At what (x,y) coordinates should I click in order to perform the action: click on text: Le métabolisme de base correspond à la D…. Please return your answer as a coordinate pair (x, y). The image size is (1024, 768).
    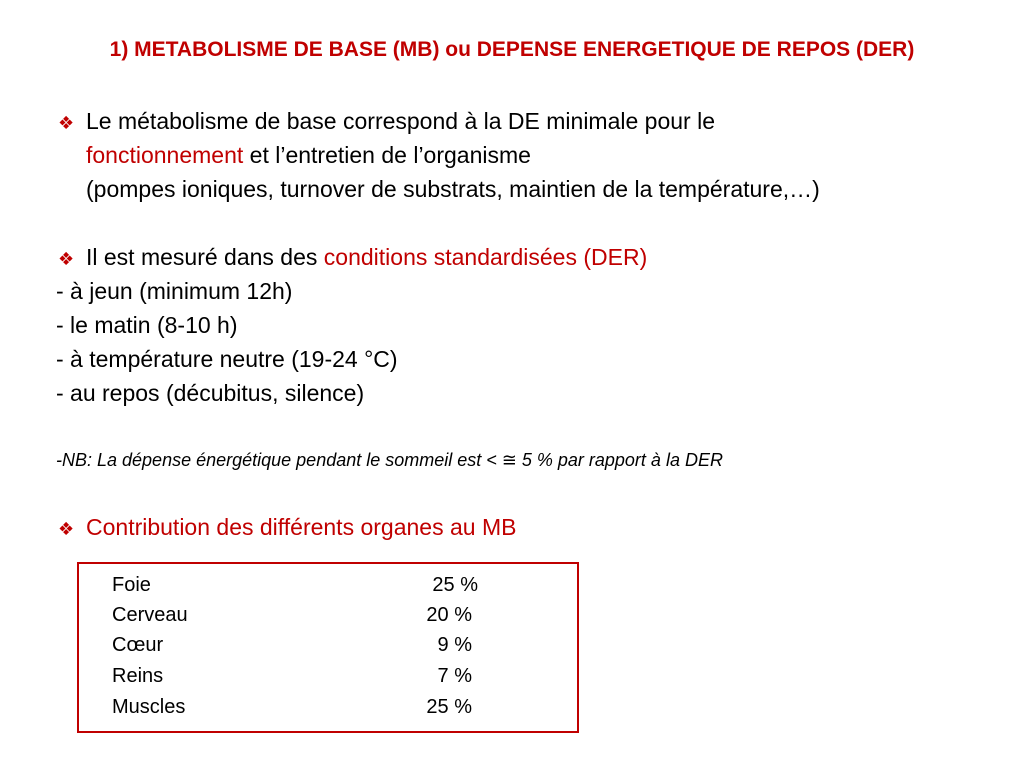
    Looking at the image, I should click on (400, 121).